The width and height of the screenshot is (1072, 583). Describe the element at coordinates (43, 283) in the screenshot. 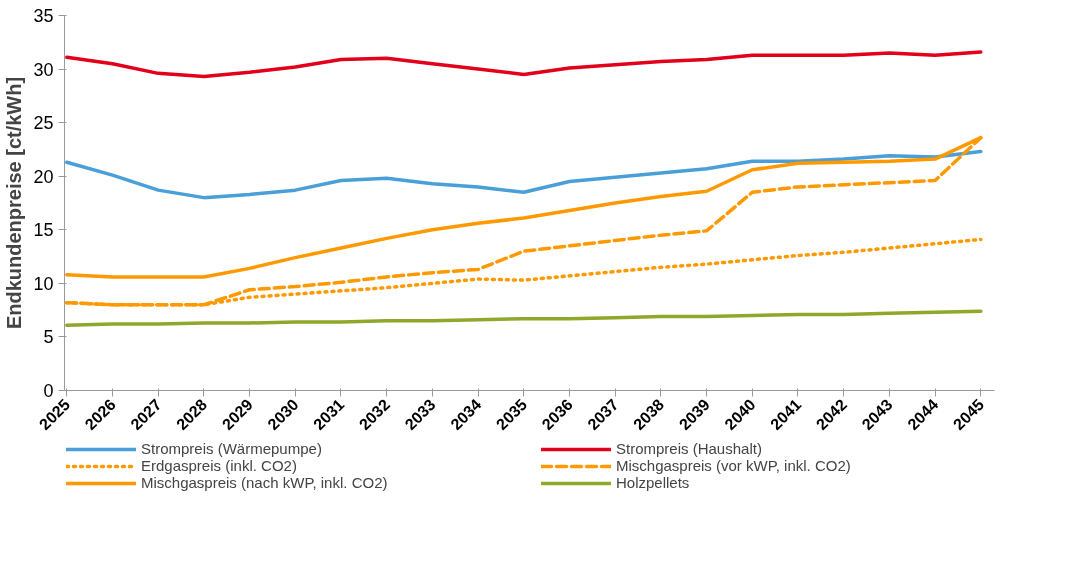

I see `y-tick-label: 10` at that location.